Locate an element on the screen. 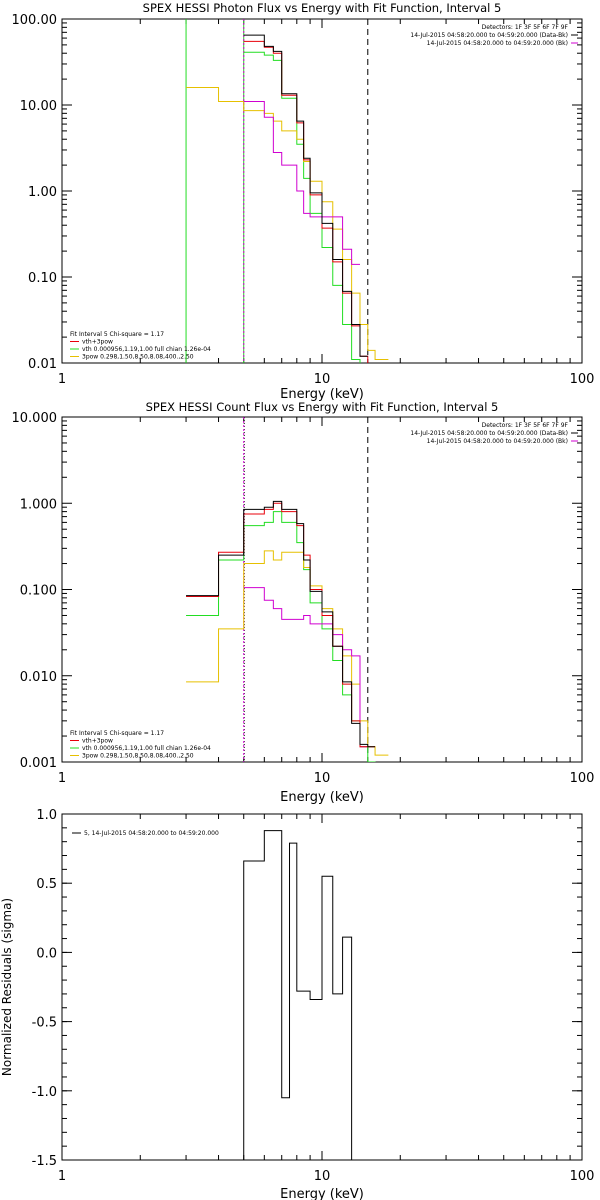  y-tick-label: -1.5 is located at coordinates (44, 1161).